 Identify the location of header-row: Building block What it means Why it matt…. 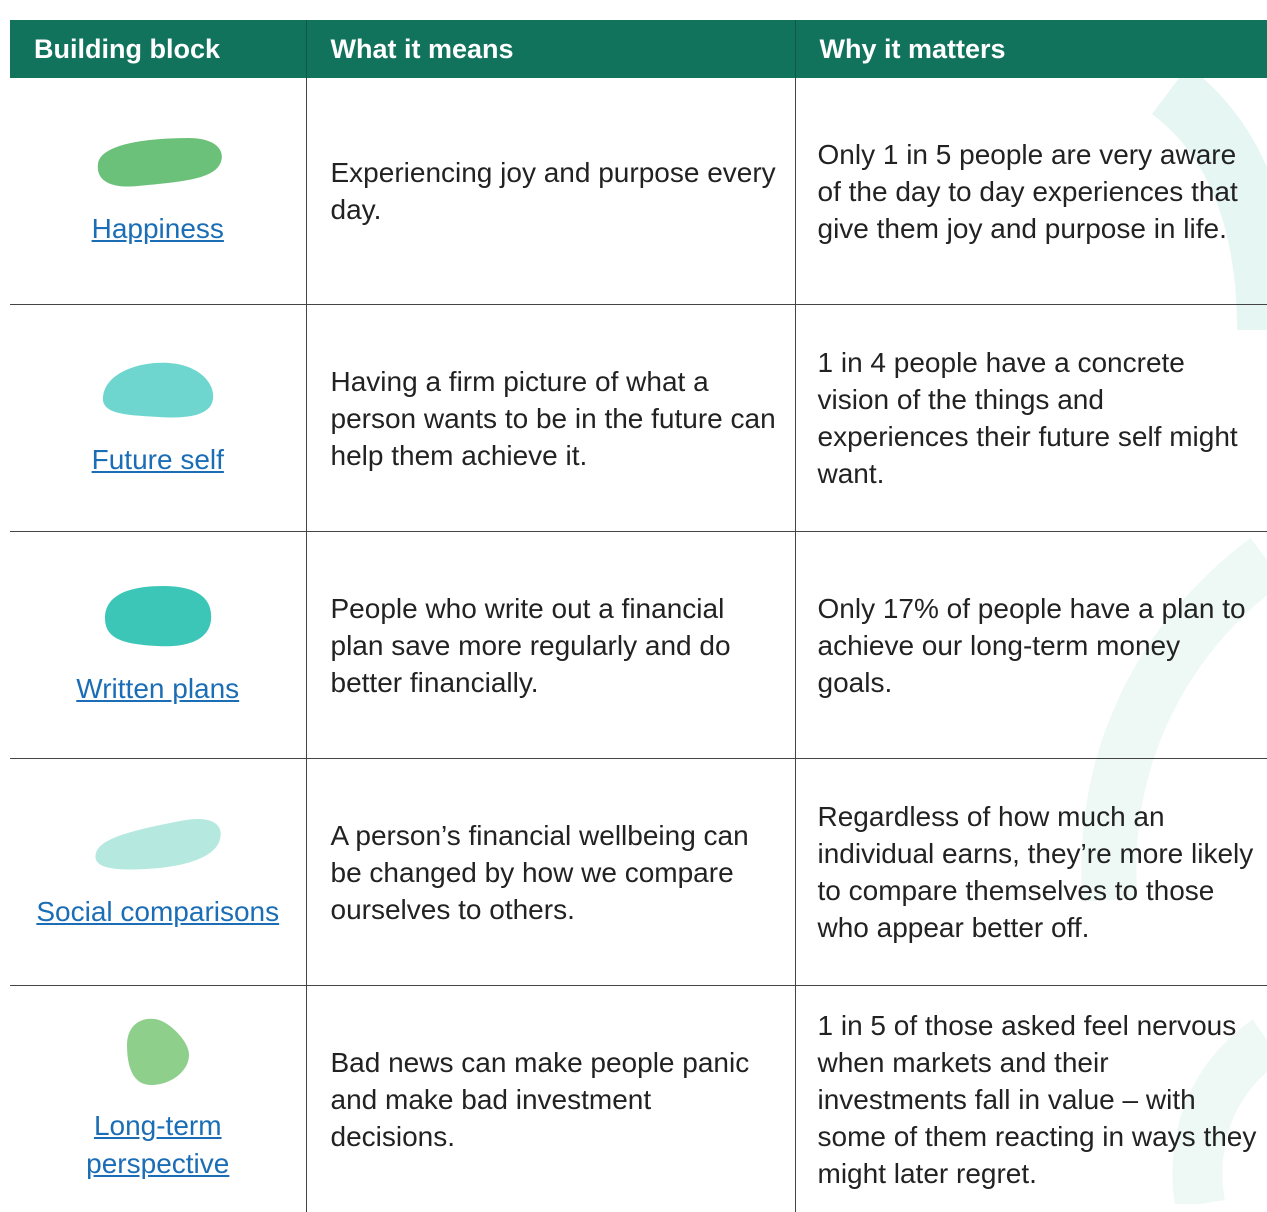
(638, 49).